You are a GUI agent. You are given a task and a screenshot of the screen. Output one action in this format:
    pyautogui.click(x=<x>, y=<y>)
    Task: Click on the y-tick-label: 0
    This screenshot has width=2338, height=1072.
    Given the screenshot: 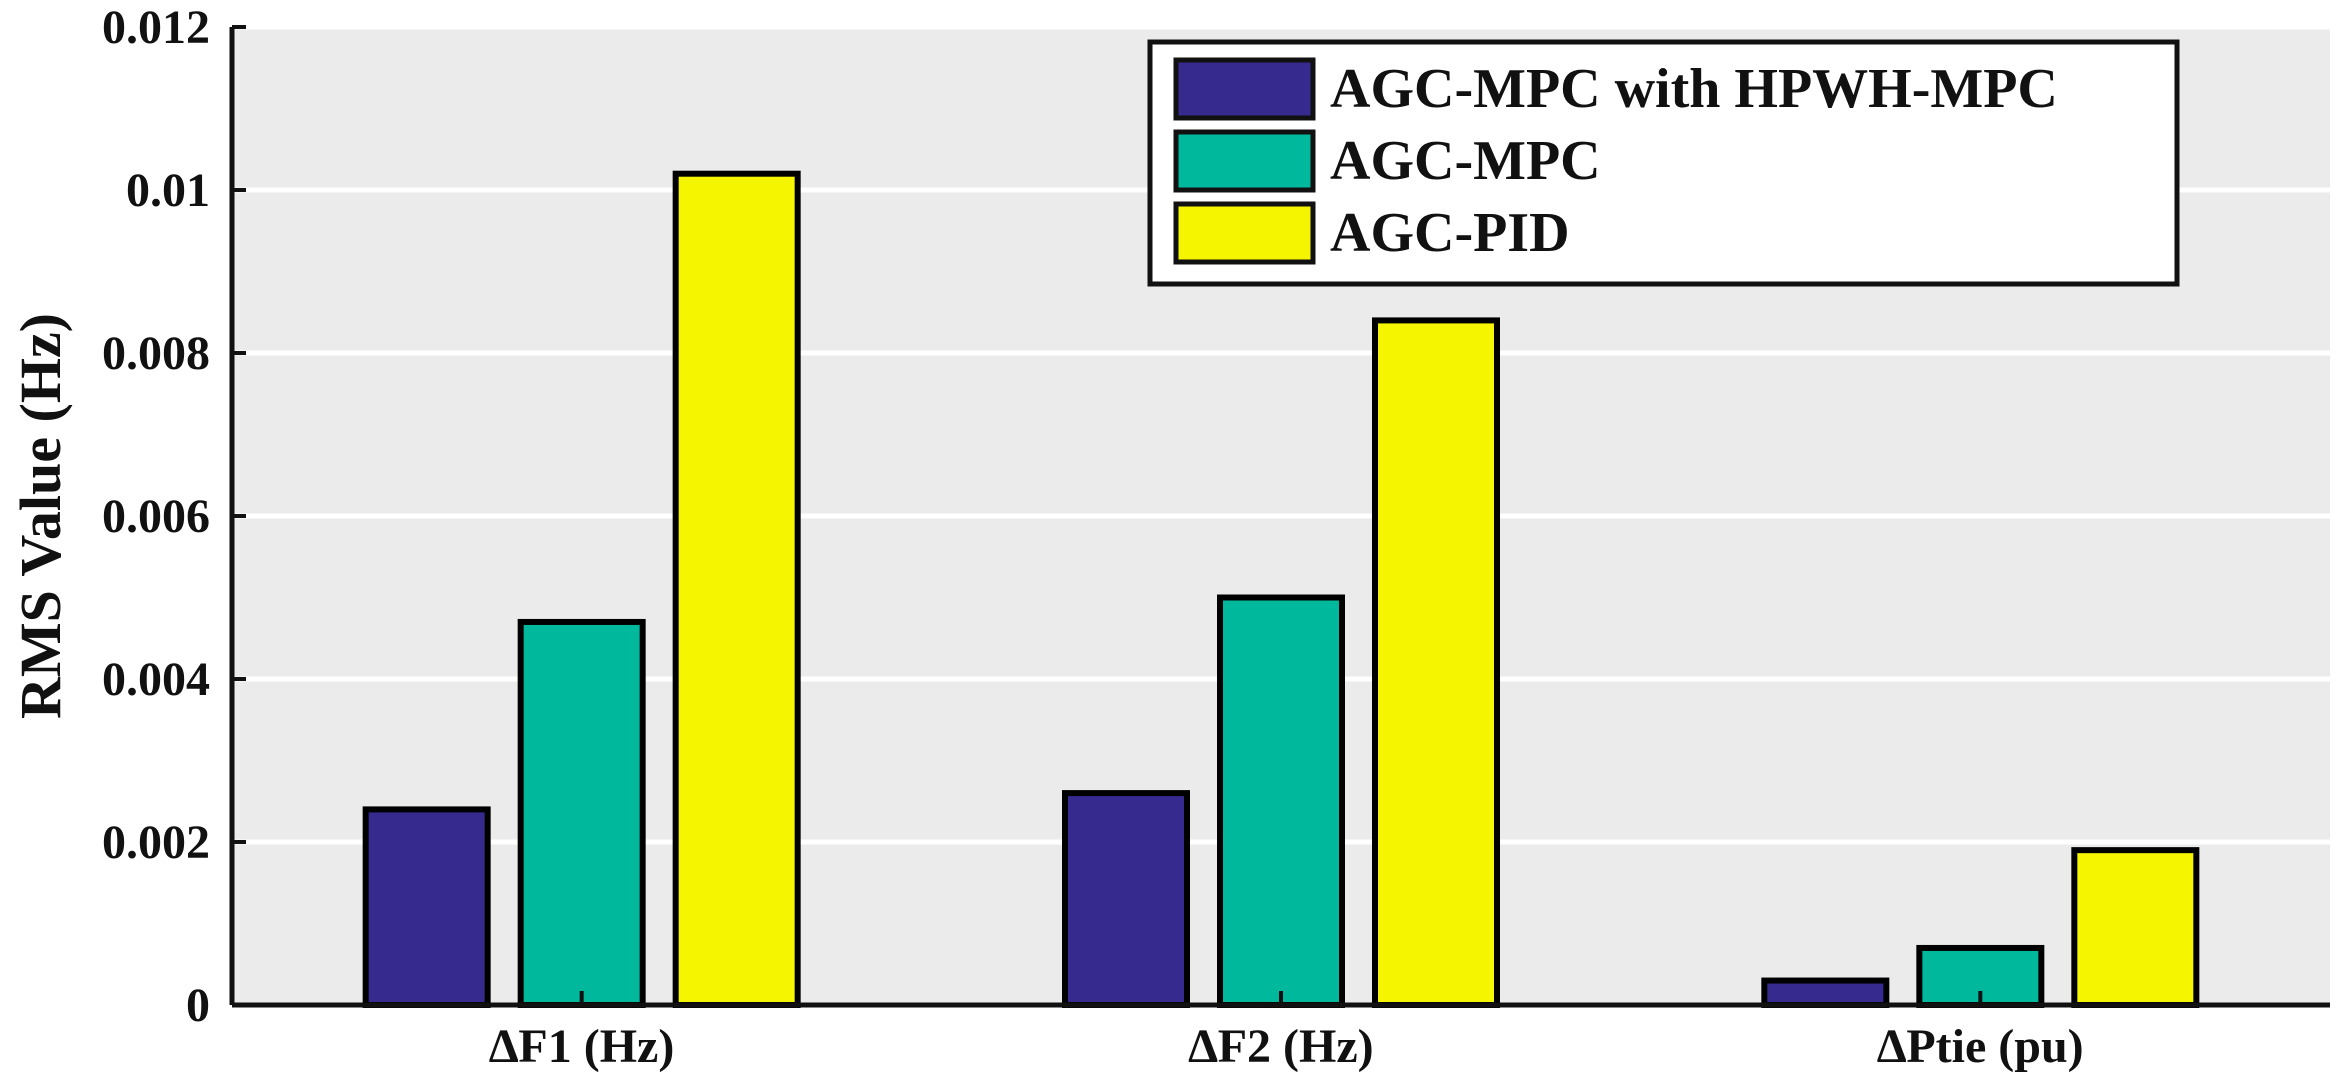 What is the action you would take?
    pyautogui.click(x=198, y=1005)
    